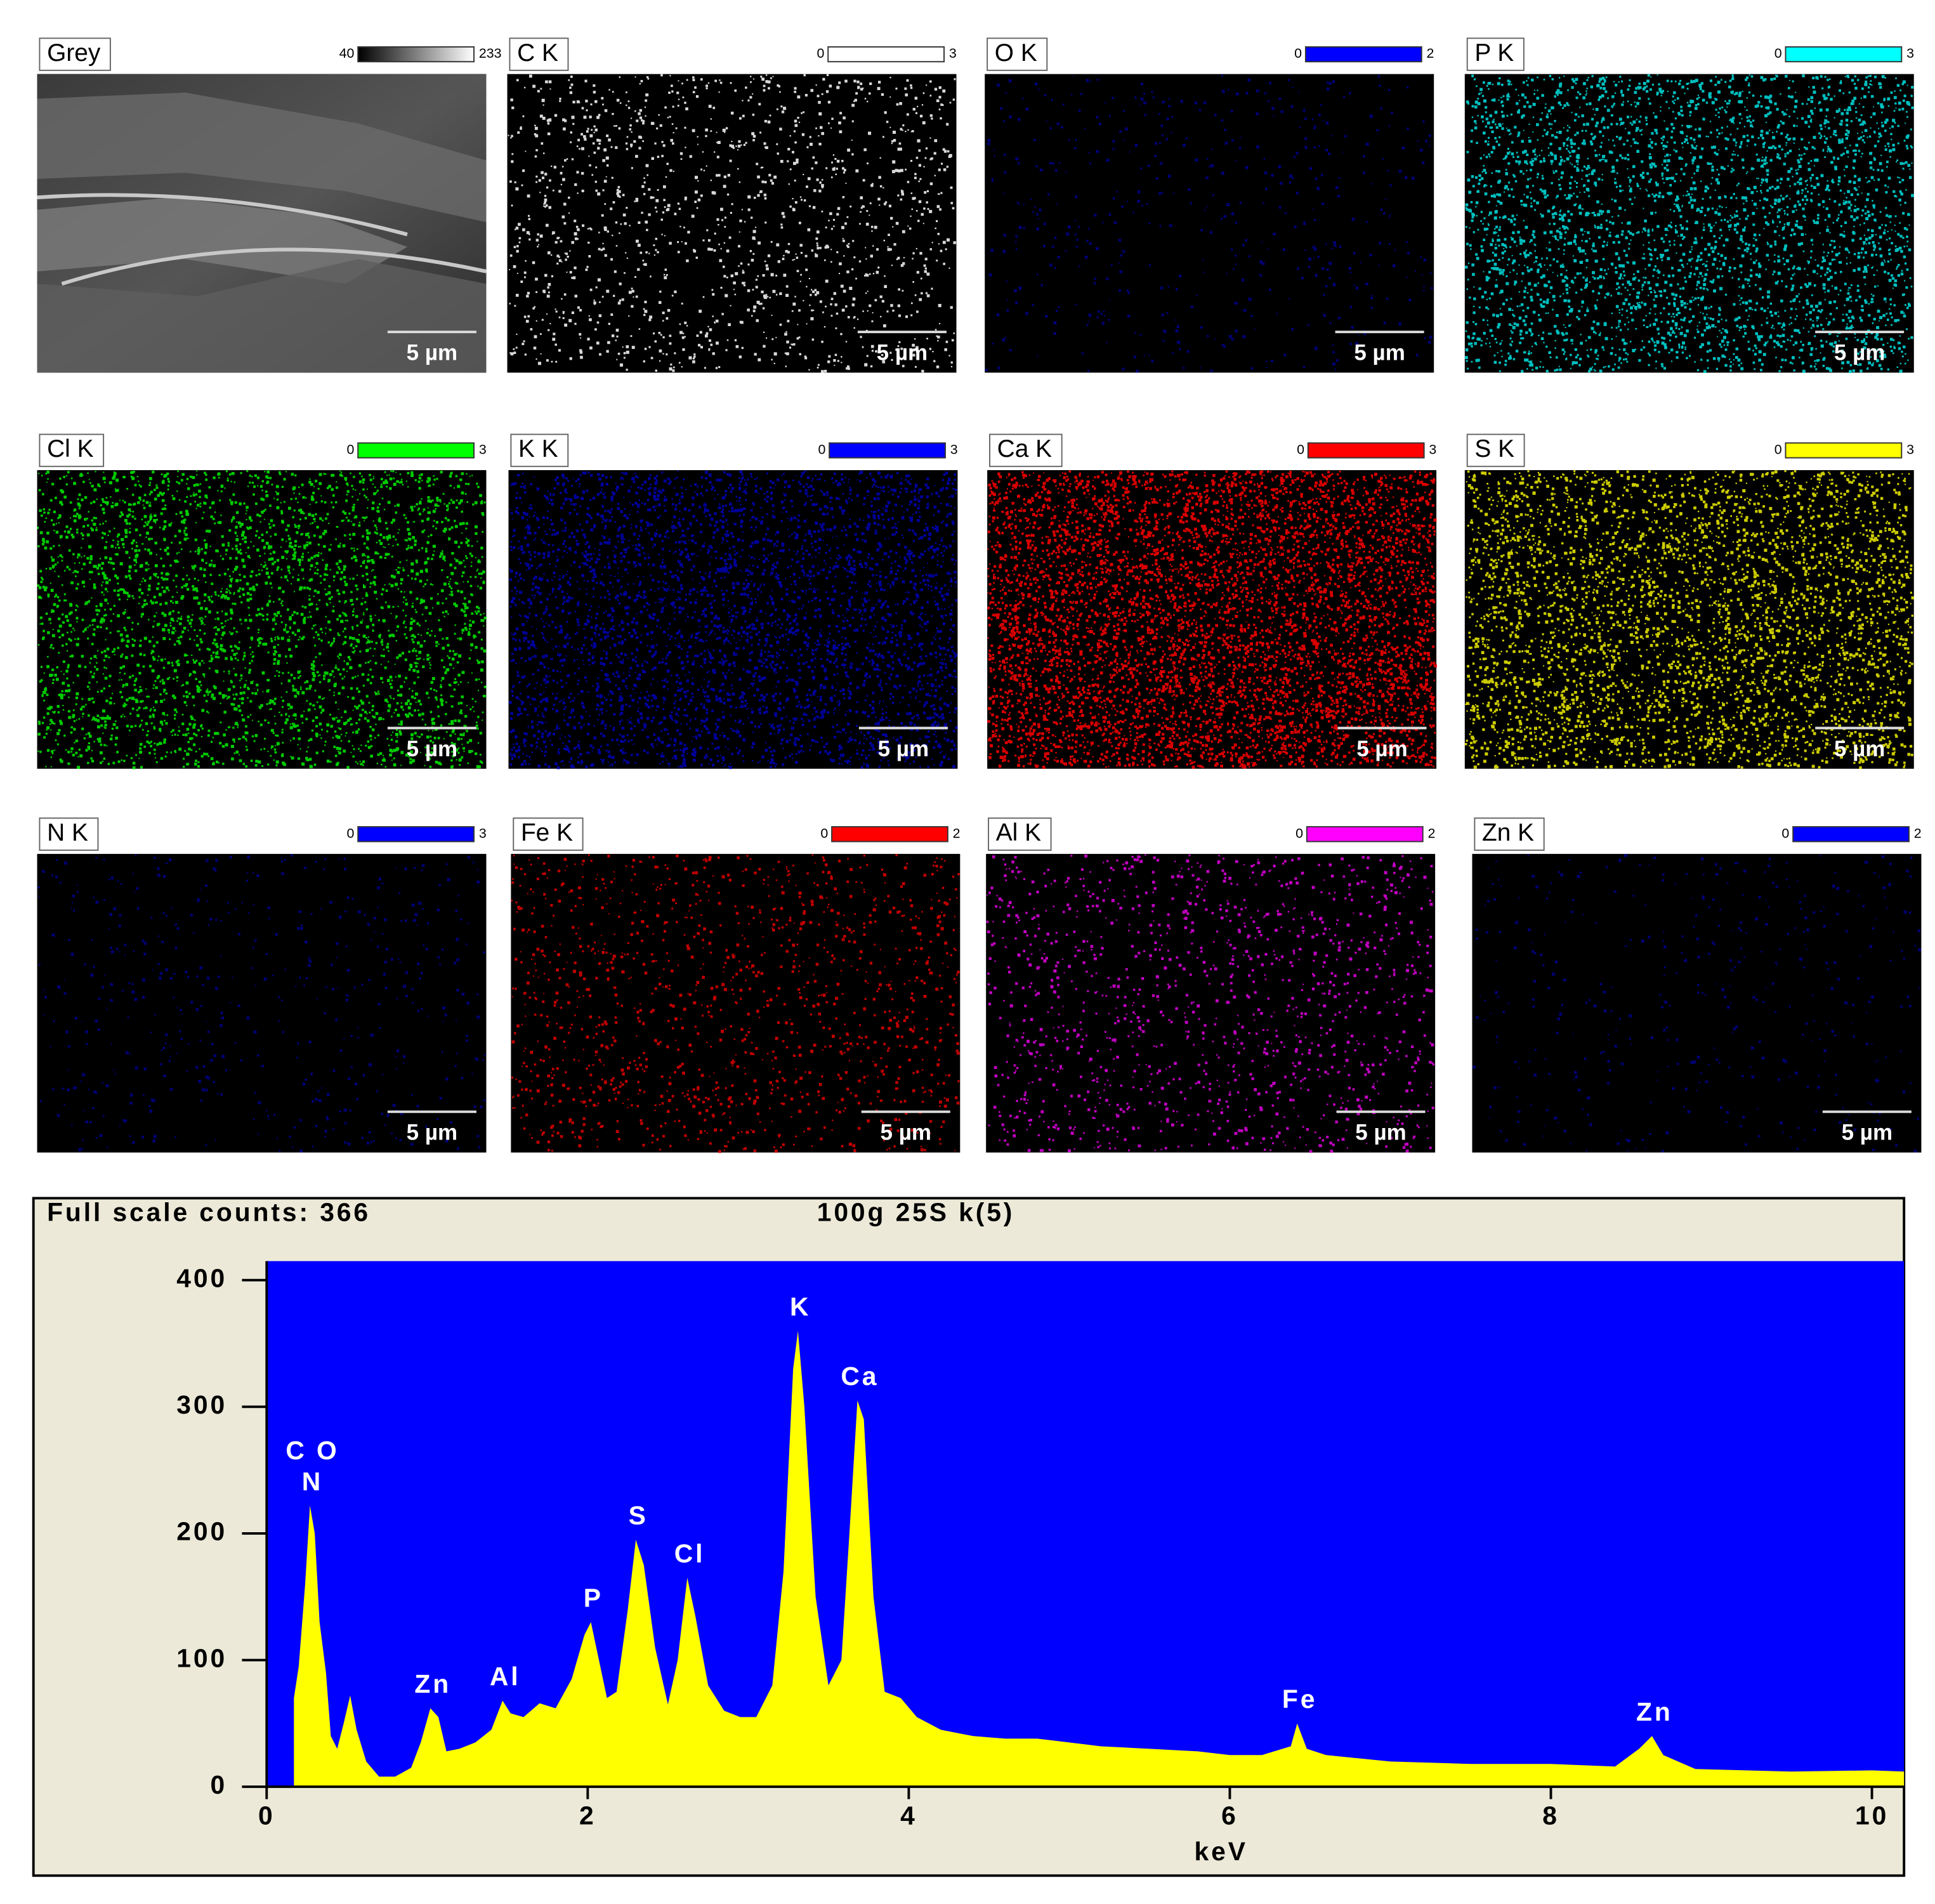  I want to click on map-panel: Cl K 0 3 5 µm, so click(262, 601).